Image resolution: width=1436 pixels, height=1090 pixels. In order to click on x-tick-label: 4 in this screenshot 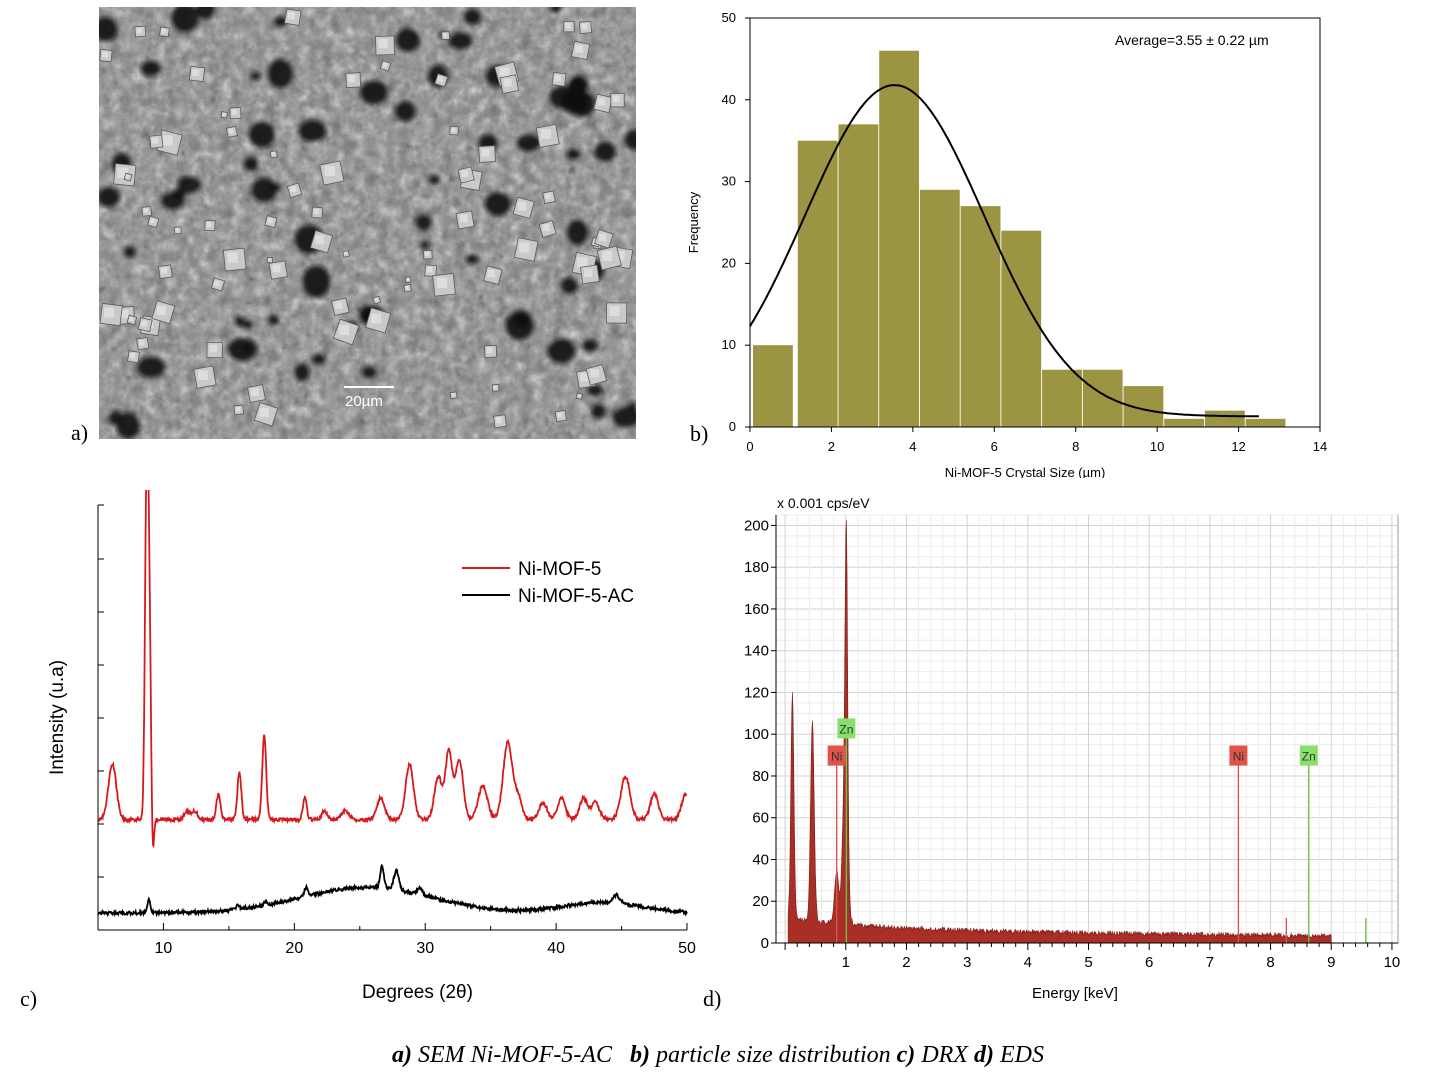, I will do `click(912, 446)`.